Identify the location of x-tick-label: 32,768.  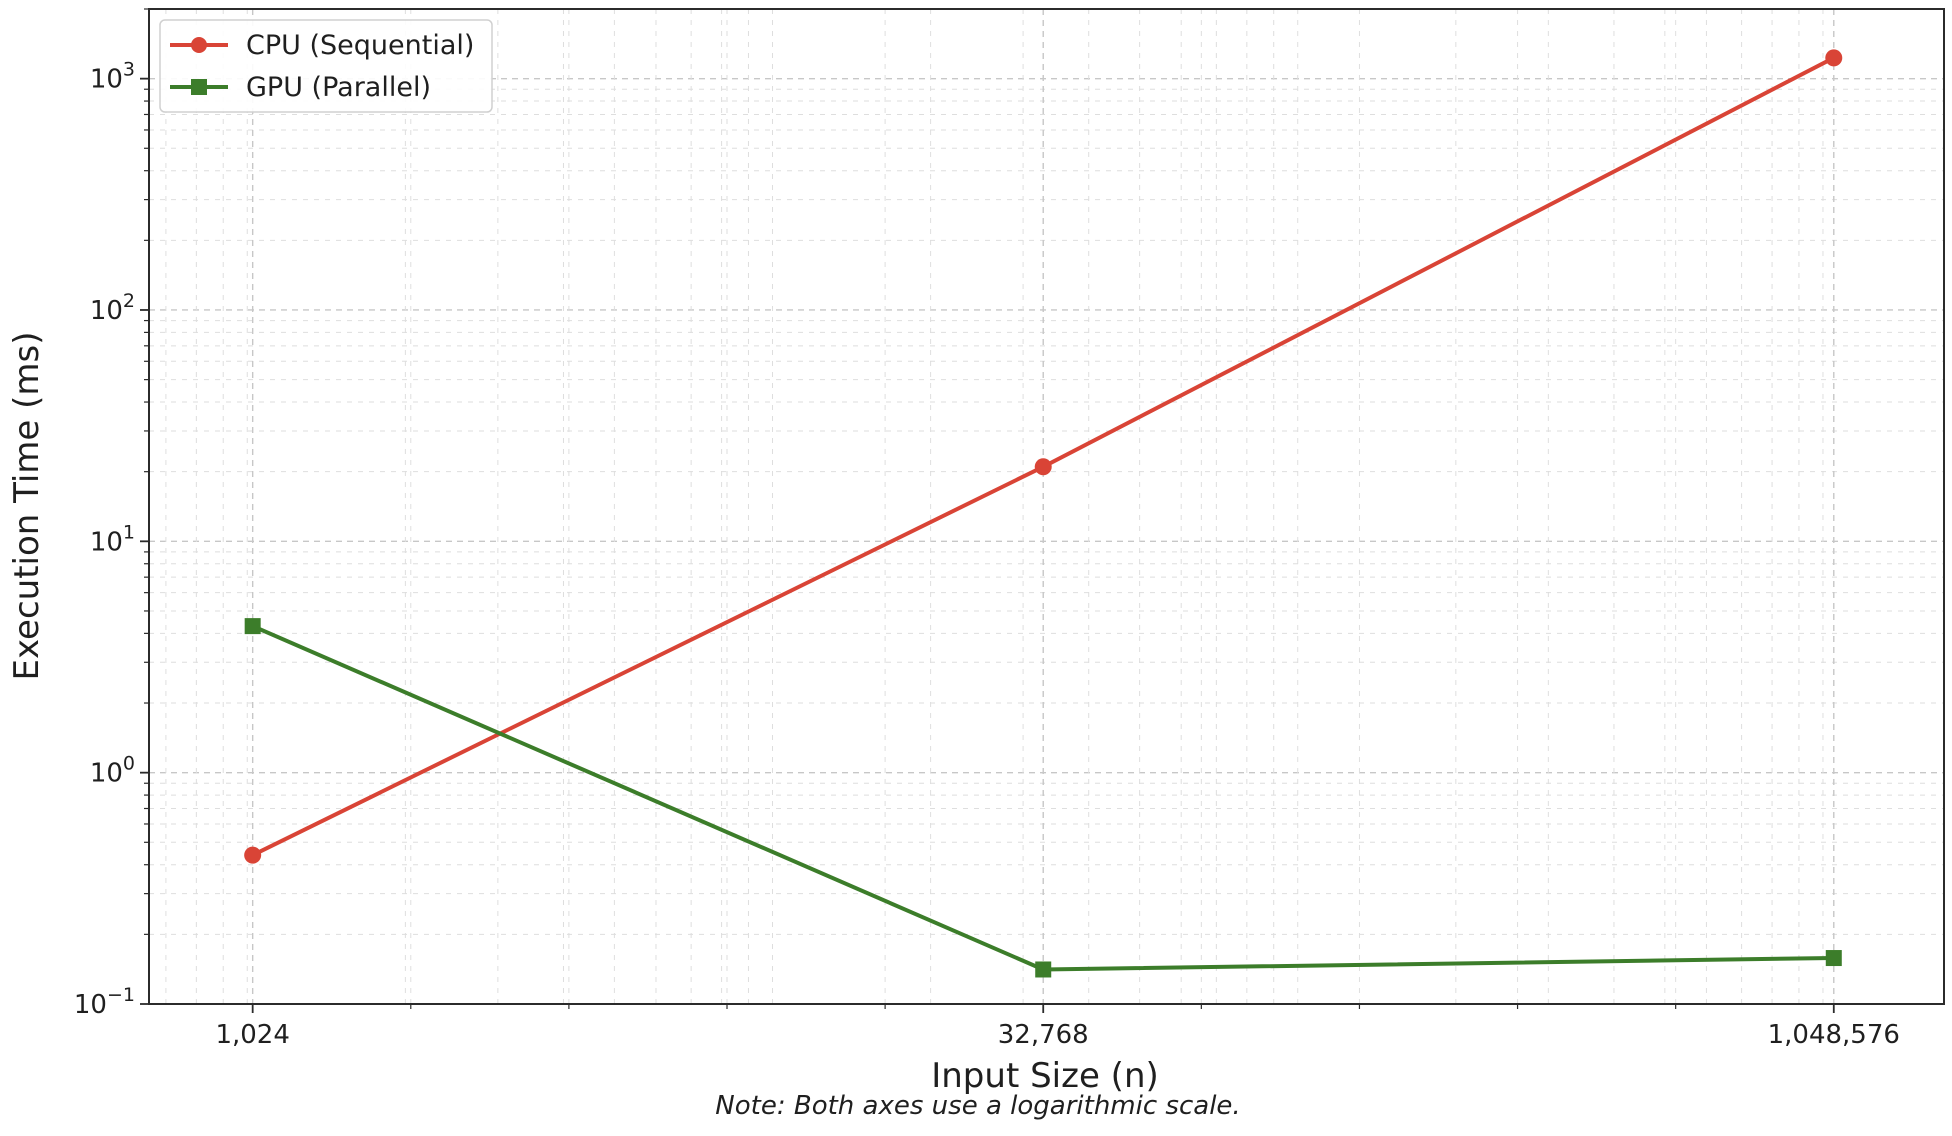
(1043, 1035).